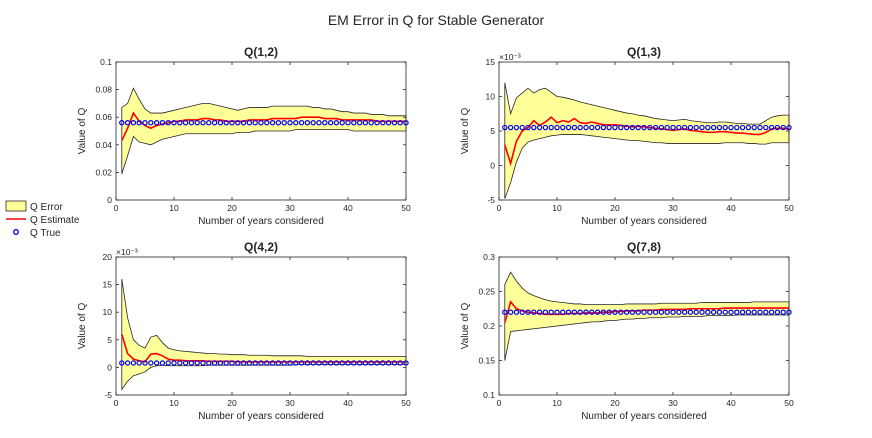  Describe the element at coordinates (731, 403) in the screenshot. I see `x-tick-label-q78: 40` at that location.